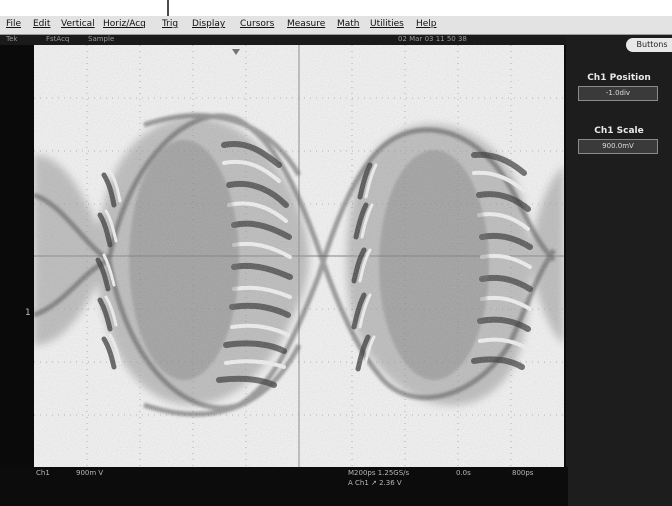 The height and width of the screenshot is (506, 672). Describe the element at coordinates (42, 24) in the screenshot. I see `menu-edit: Edit` at that location.